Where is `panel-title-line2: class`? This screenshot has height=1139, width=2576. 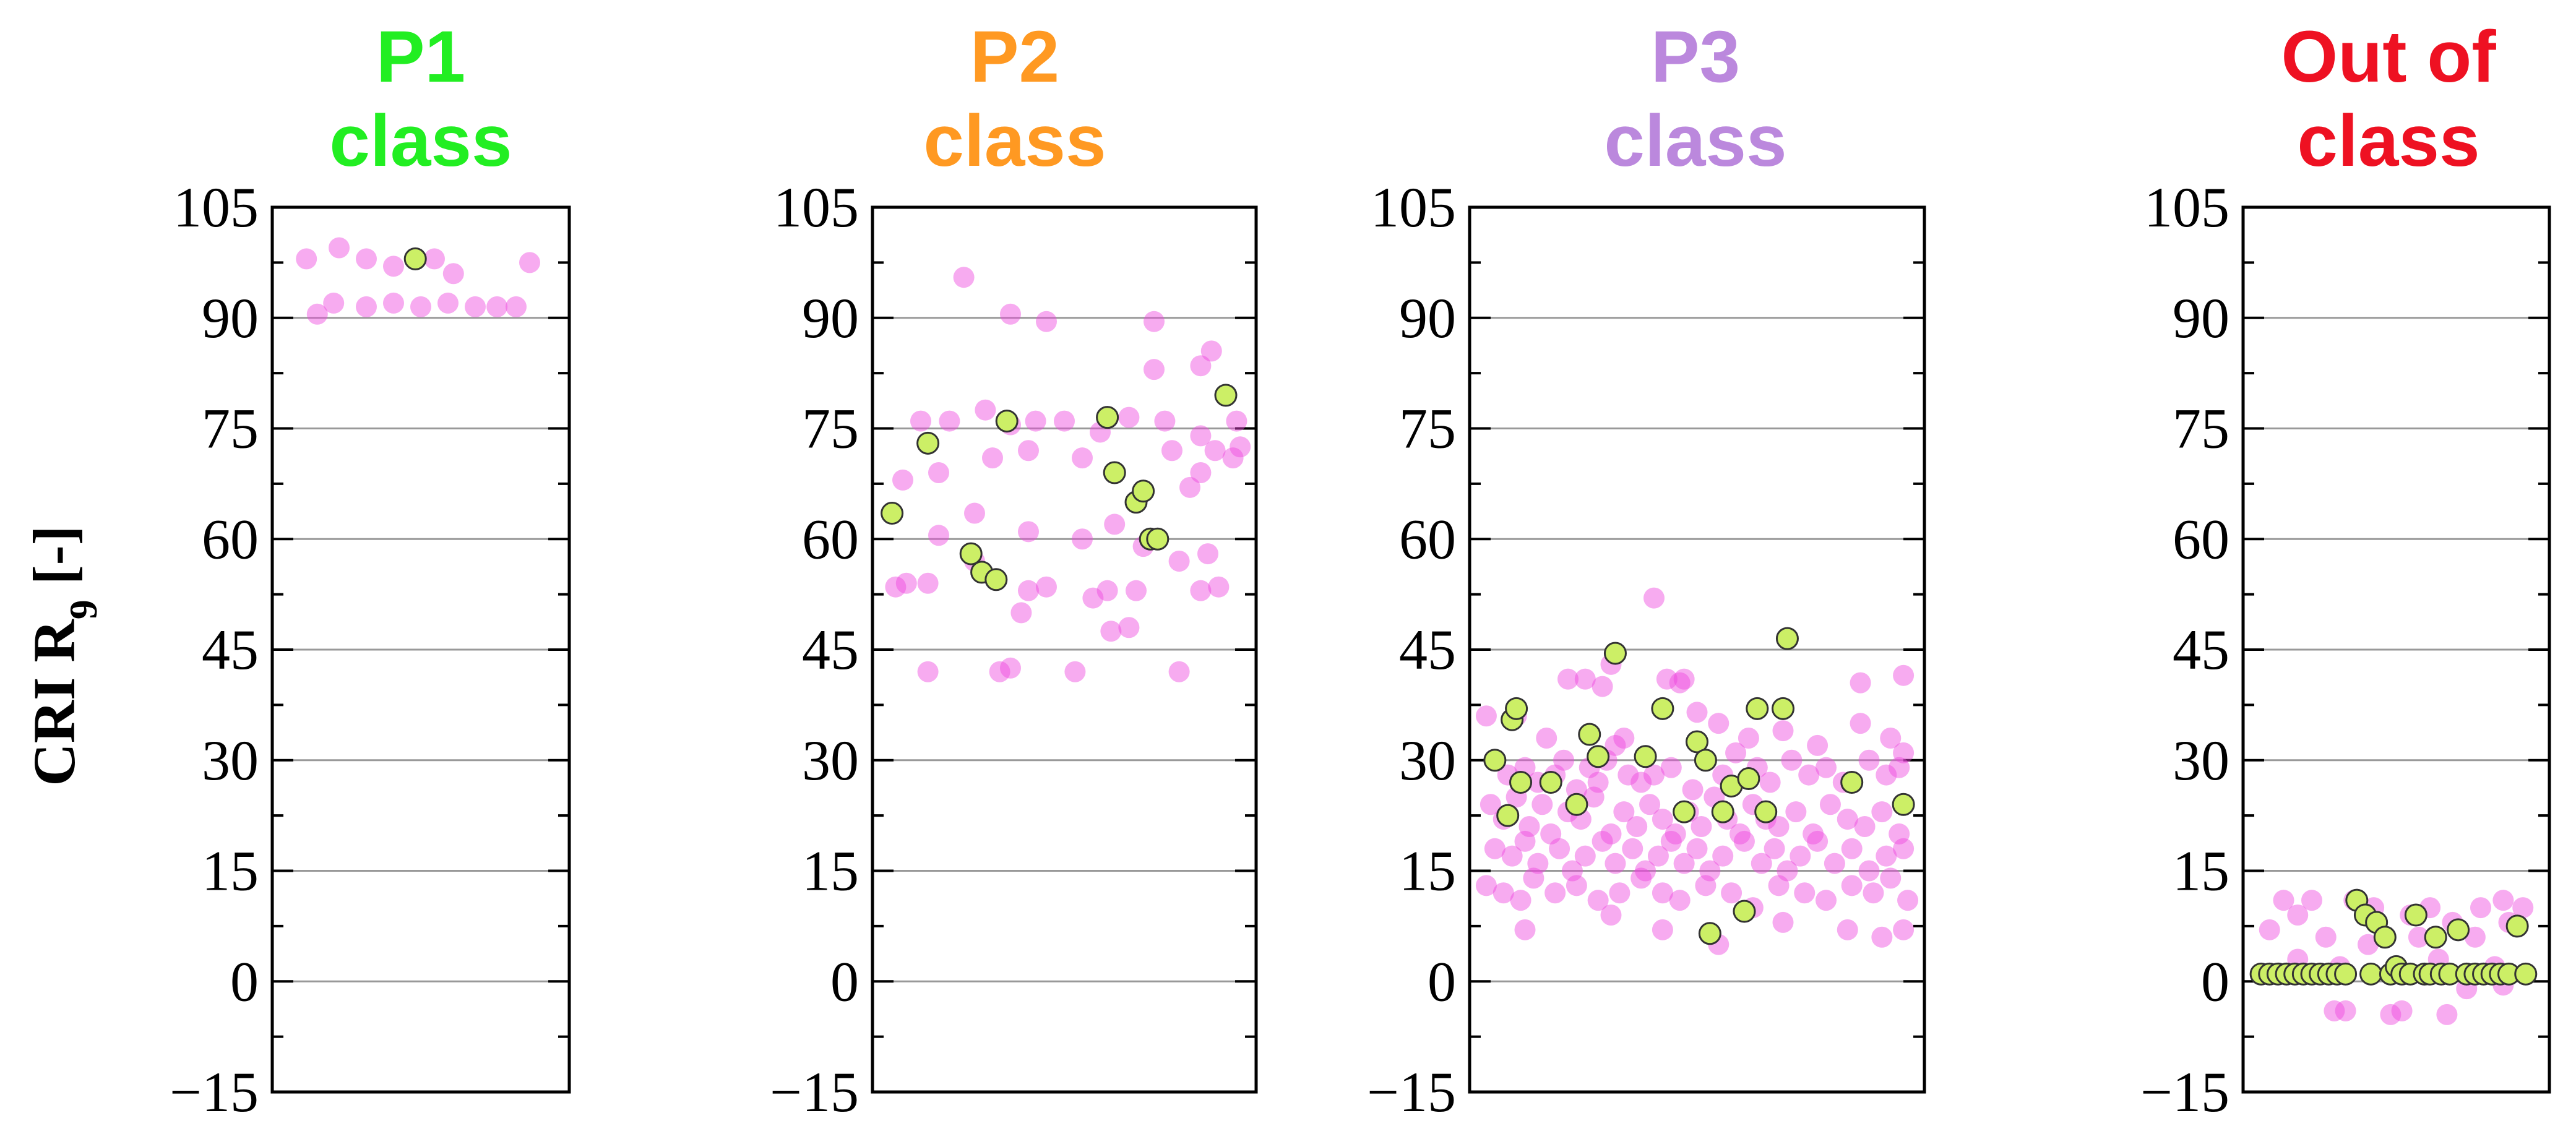
panel-title-line2: class is located at coordinates (1014, 141).